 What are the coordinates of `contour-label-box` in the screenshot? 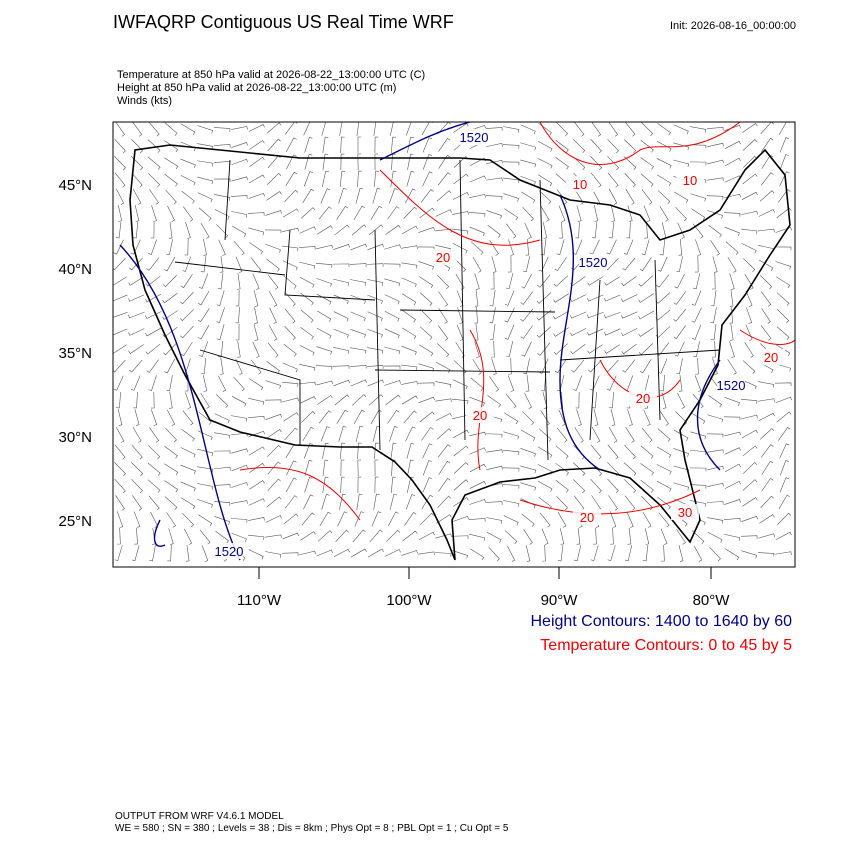 It's located at (771, 357).